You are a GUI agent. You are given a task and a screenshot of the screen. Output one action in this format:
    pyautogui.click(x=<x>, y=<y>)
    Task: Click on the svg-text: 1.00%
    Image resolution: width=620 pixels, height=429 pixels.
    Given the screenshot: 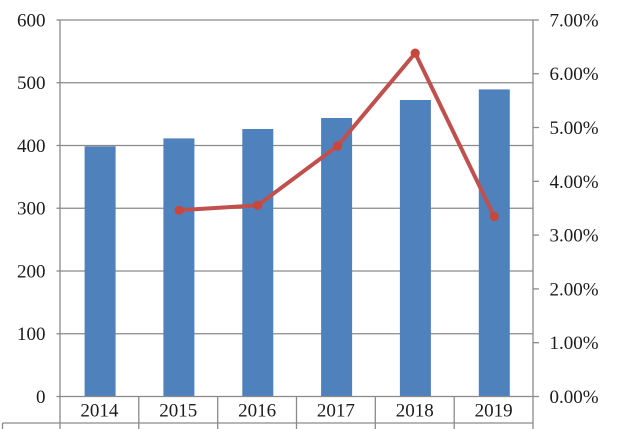 What is the action you would take?
    pyautogui.click(x=574, y=343)
    